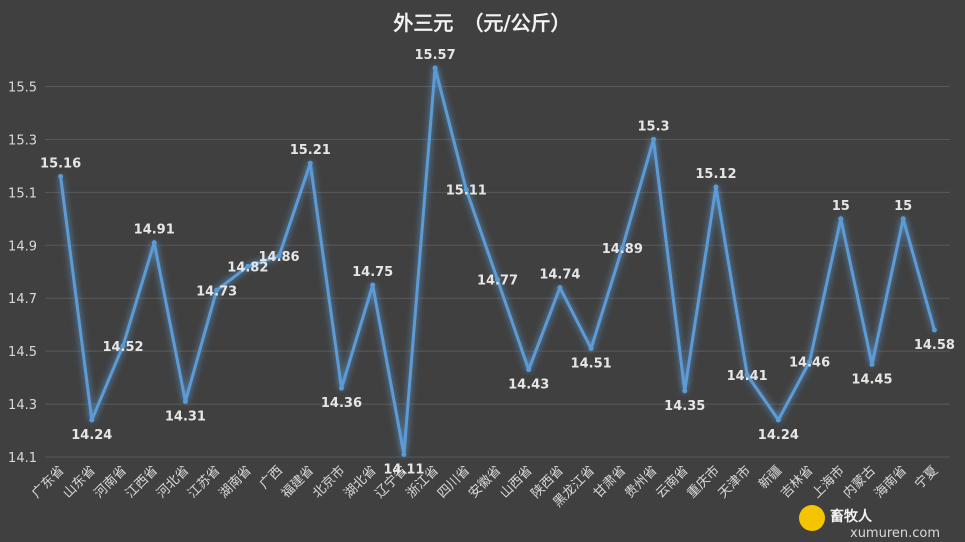 This screenshot has height=542, width=965. What do you see at coordinates (481, 23) in the screenshot?
I see `chart-title: 外三元 （元/公斤）` at bounding box center [481, 23].